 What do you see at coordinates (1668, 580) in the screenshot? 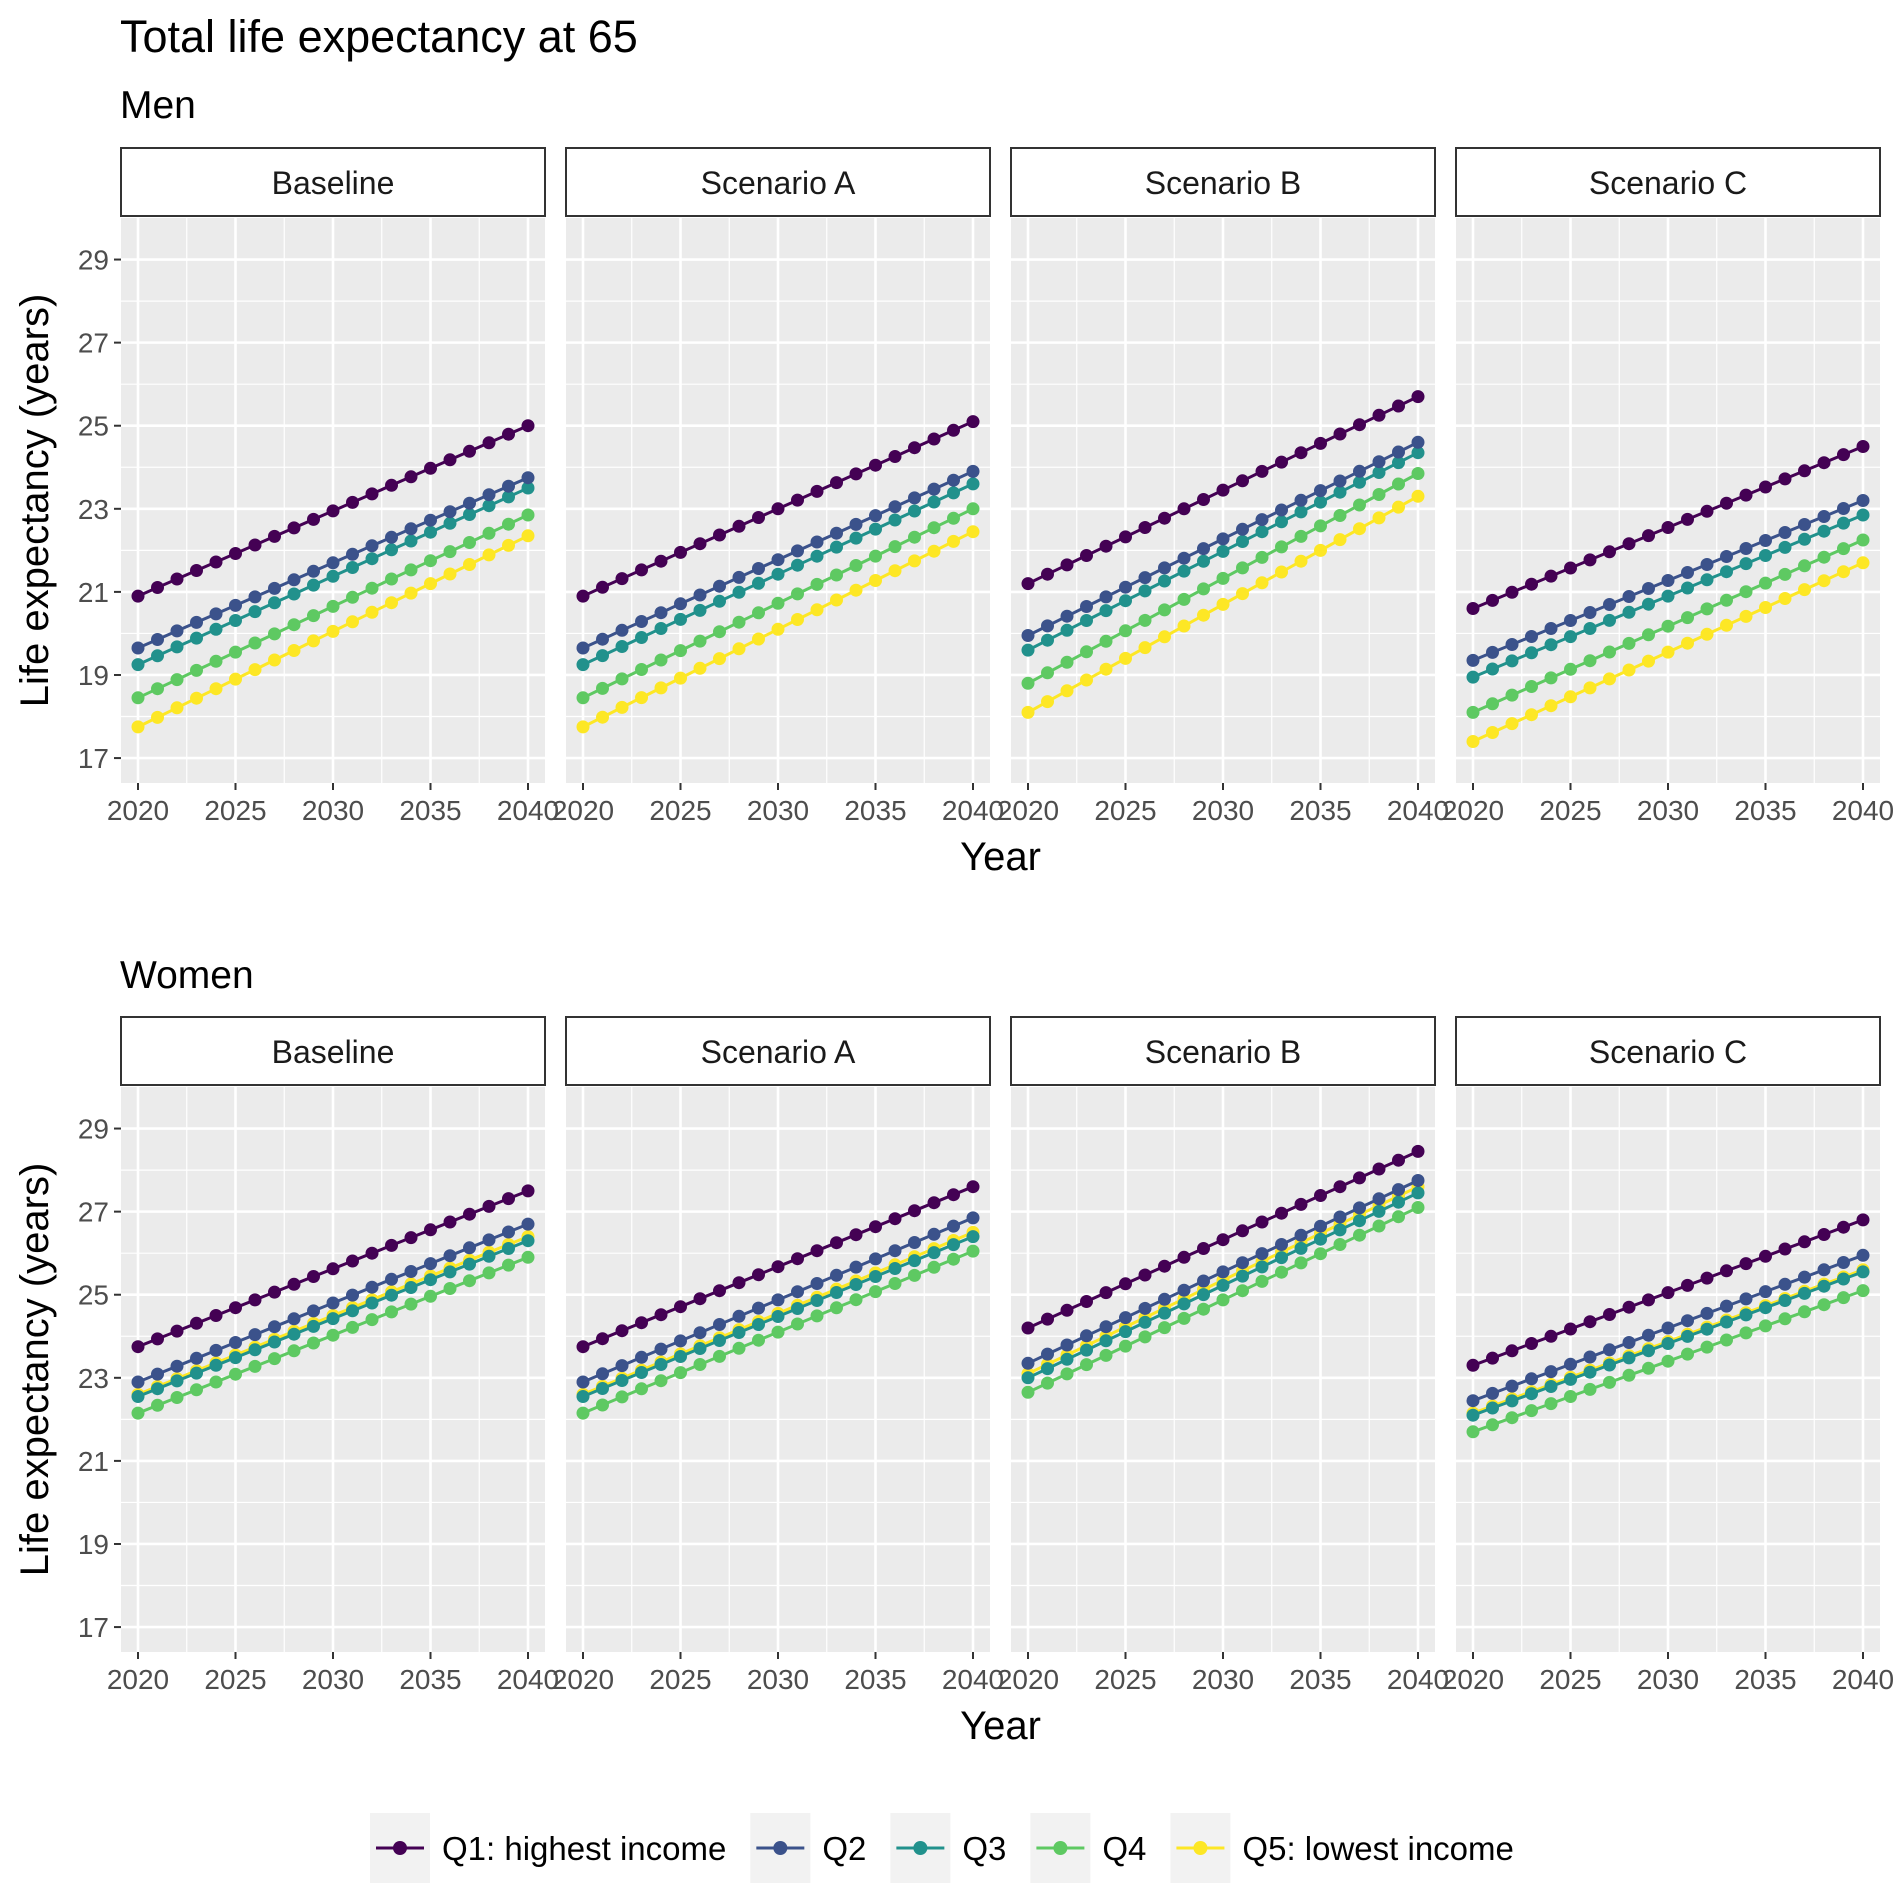
I see `series-q2` at bounding box center [1668, 580].